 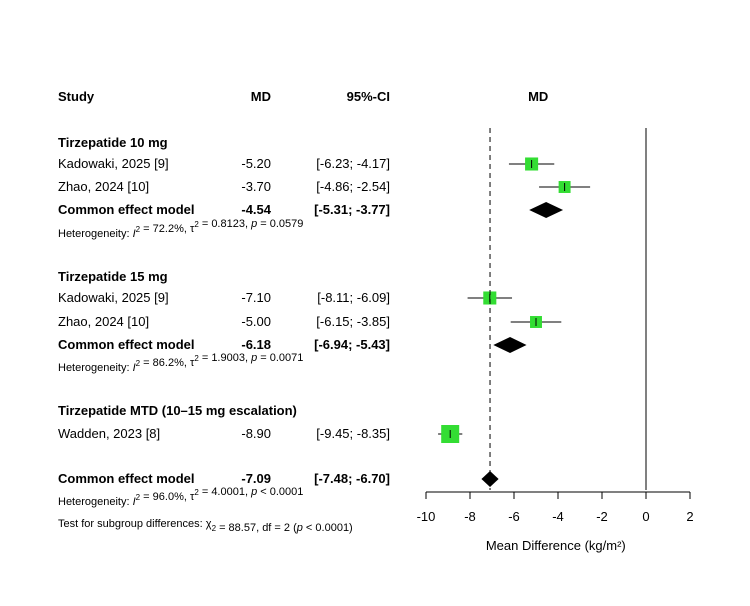 I want to click on x-tick-label: -8, so click(x=470, y=516).